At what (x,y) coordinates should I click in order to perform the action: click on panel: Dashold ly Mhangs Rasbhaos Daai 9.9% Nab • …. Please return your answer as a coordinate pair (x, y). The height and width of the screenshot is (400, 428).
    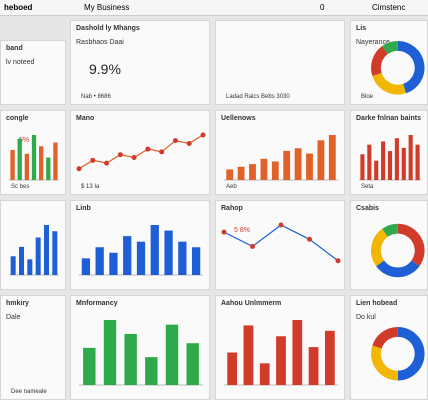
    Looking at the image, I should click on (140, 62).